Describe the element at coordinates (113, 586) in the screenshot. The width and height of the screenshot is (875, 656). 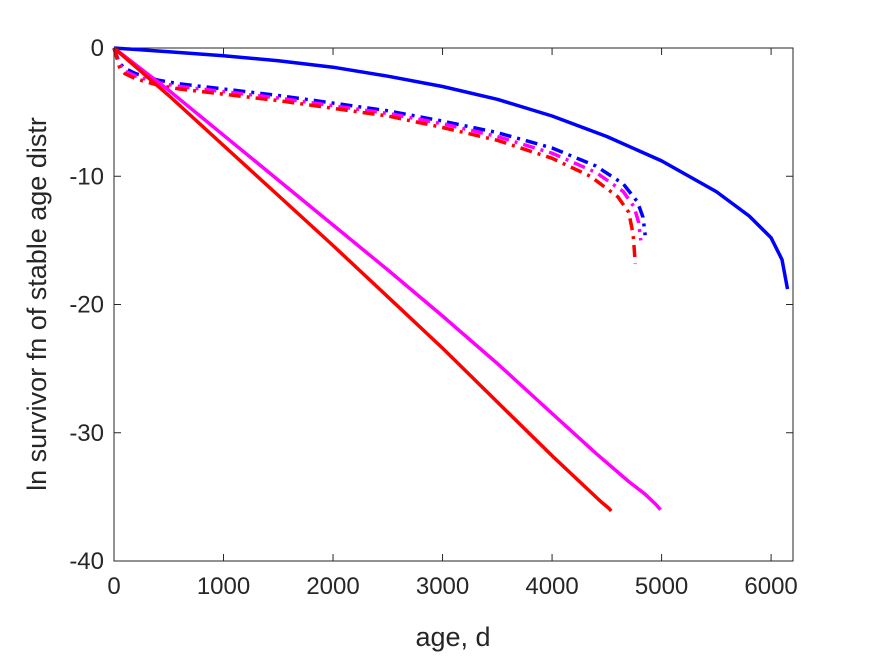
I see `x-tick-label: 0` at that location.